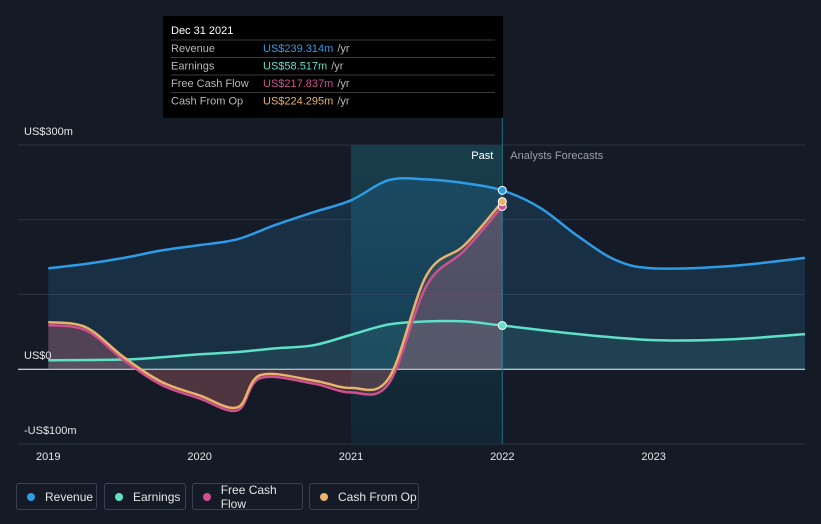  I want to click on tooltip-value: US$58.517m/yr, so click(303, 66).